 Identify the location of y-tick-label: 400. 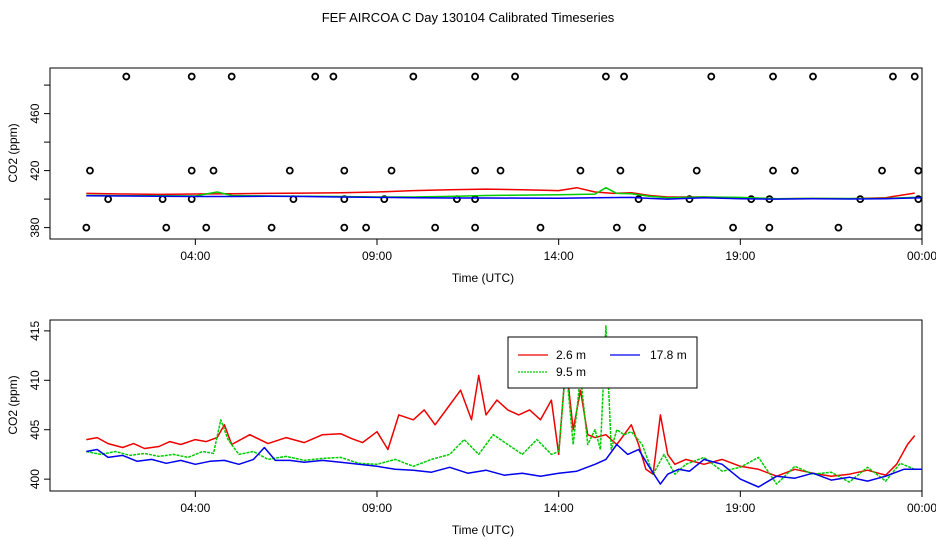
(35, 479).